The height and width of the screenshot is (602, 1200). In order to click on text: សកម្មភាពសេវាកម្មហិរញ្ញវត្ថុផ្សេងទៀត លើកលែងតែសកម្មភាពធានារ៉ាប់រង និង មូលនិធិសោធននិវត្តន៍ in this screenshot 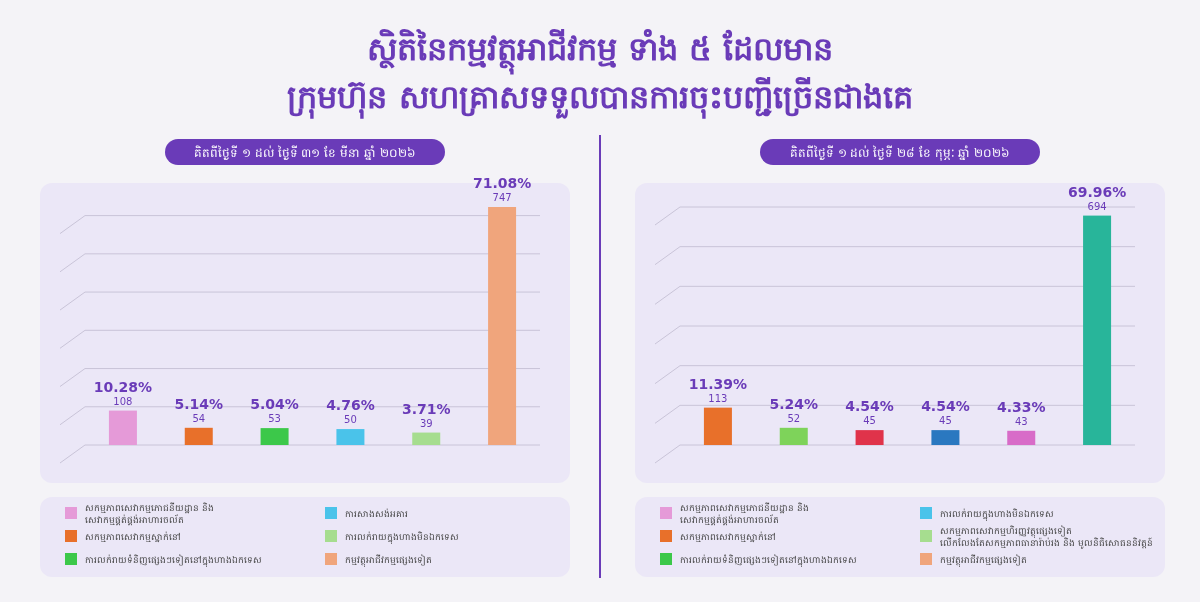, I will do `click(1046, 537)`.